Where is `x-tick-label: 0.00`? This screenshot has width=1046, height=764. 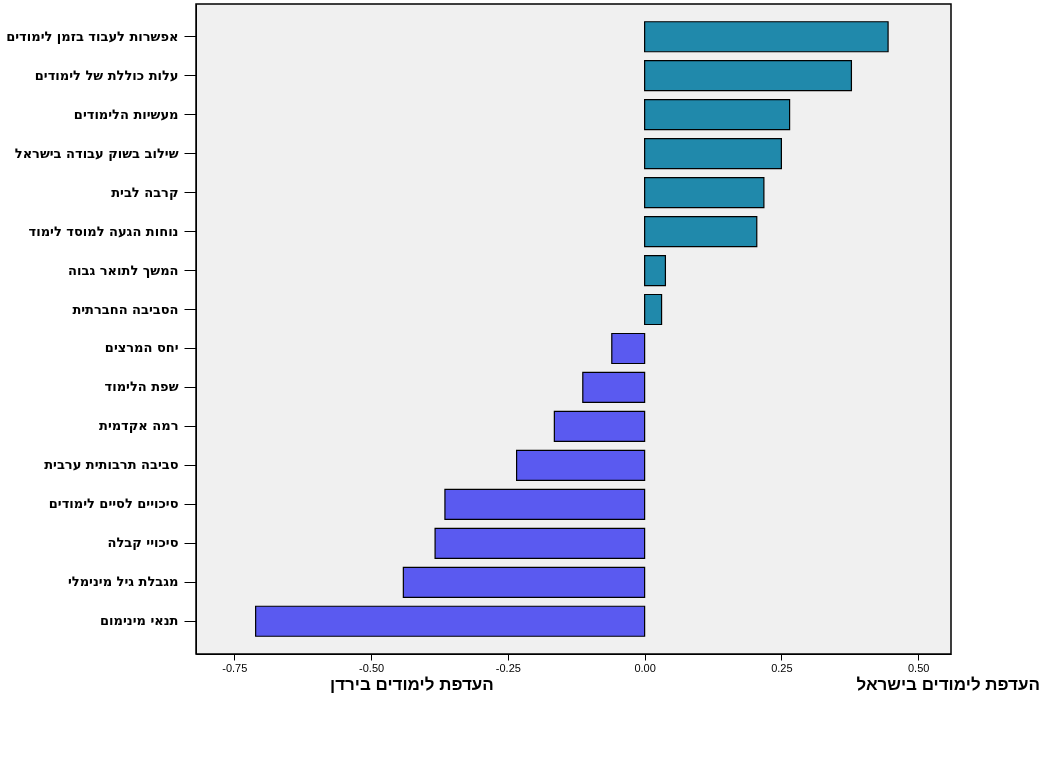 x-tick-label: 0.00 is located at coordinates (645, 667).